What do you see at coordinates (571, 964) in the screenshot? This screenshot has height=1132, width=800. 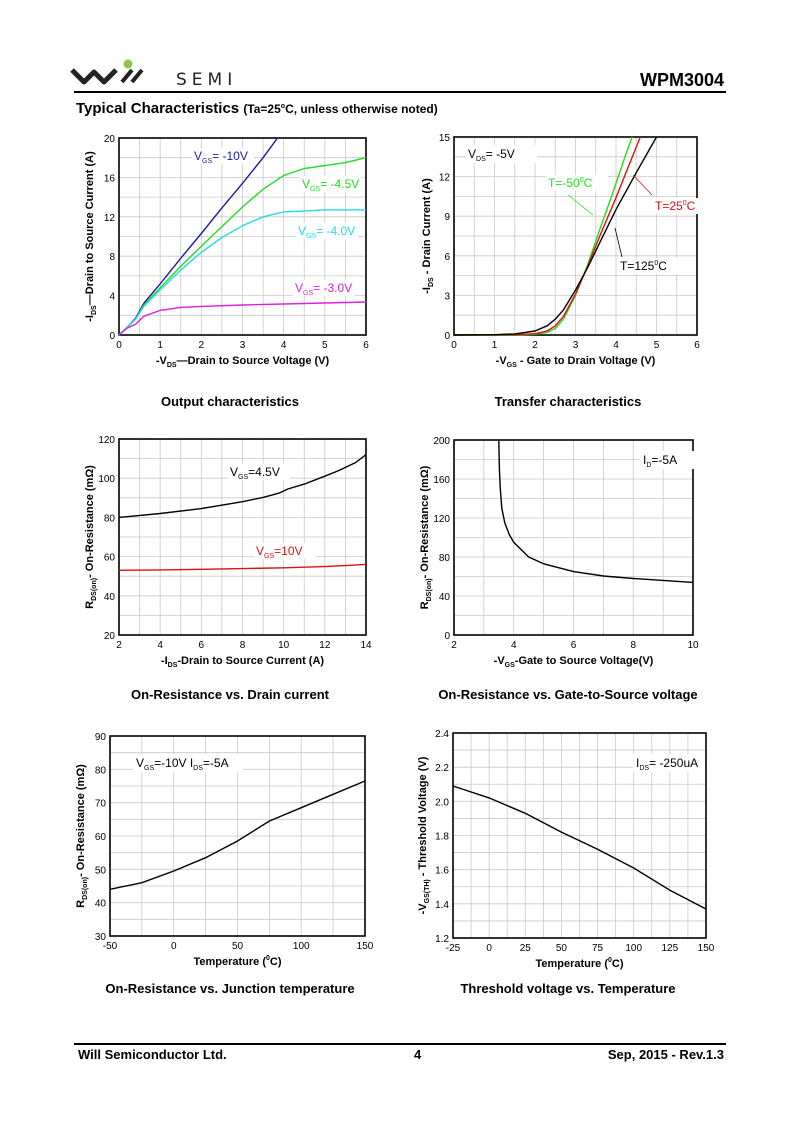 I see `x-axis-label-part: Temperature (` at bounding box center [571, 964].